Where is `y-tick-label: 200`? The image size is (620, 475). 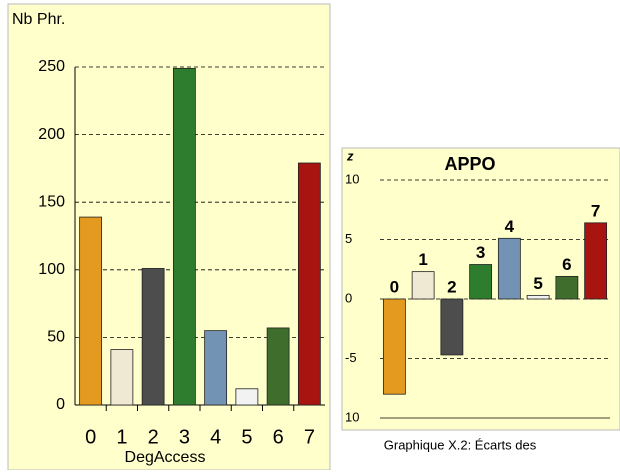
y-tick-label: 200 is located at coordinates (51, 134).